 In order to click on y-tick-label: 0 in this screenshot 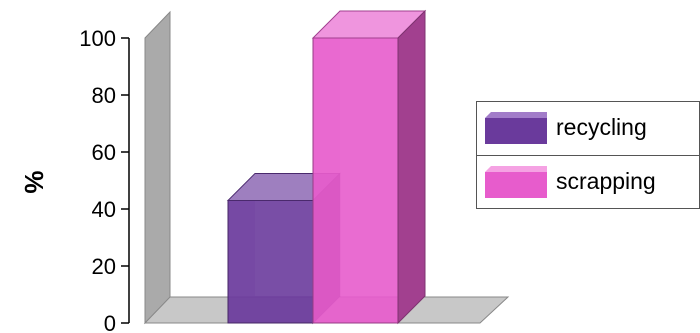, I will do `click(110, 322)`.